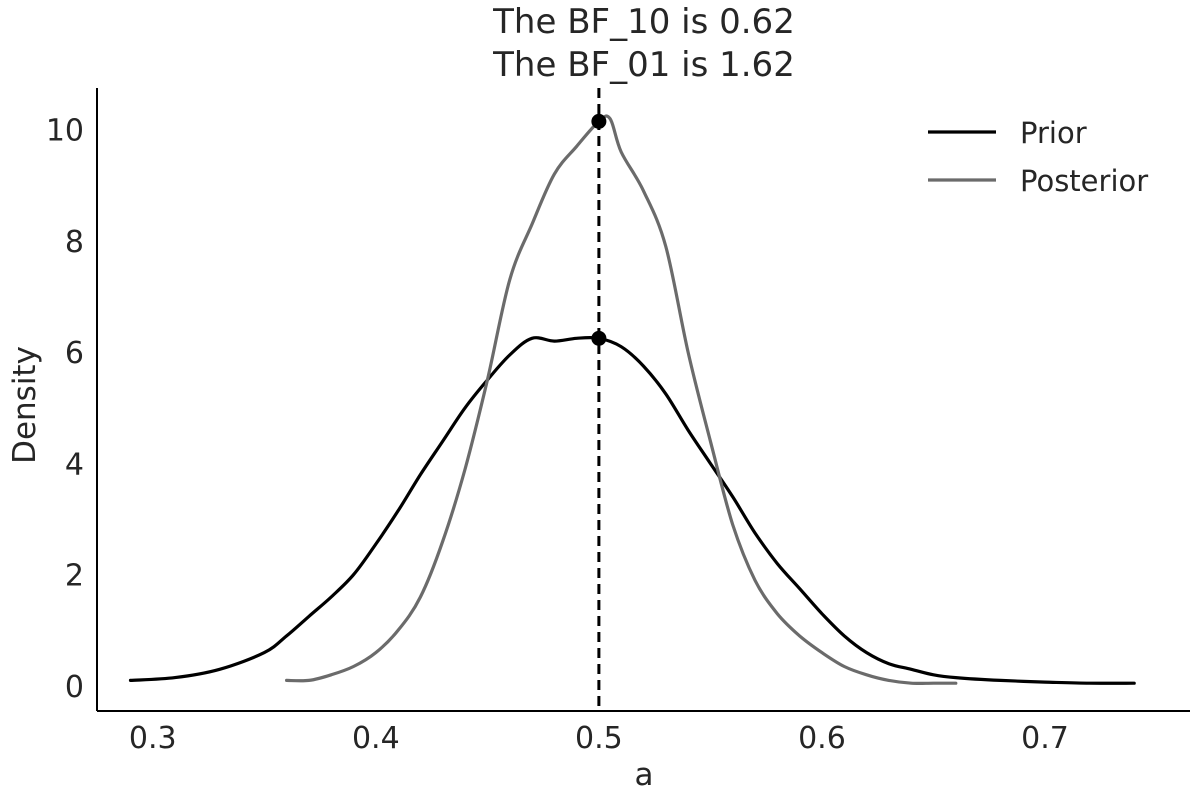 This screenshot has height=793, width=1191. What do you see at coordinates (153, 738) in the screenshot?
I see `x-tick-label: 0.3` at bounding box center [153, 738].